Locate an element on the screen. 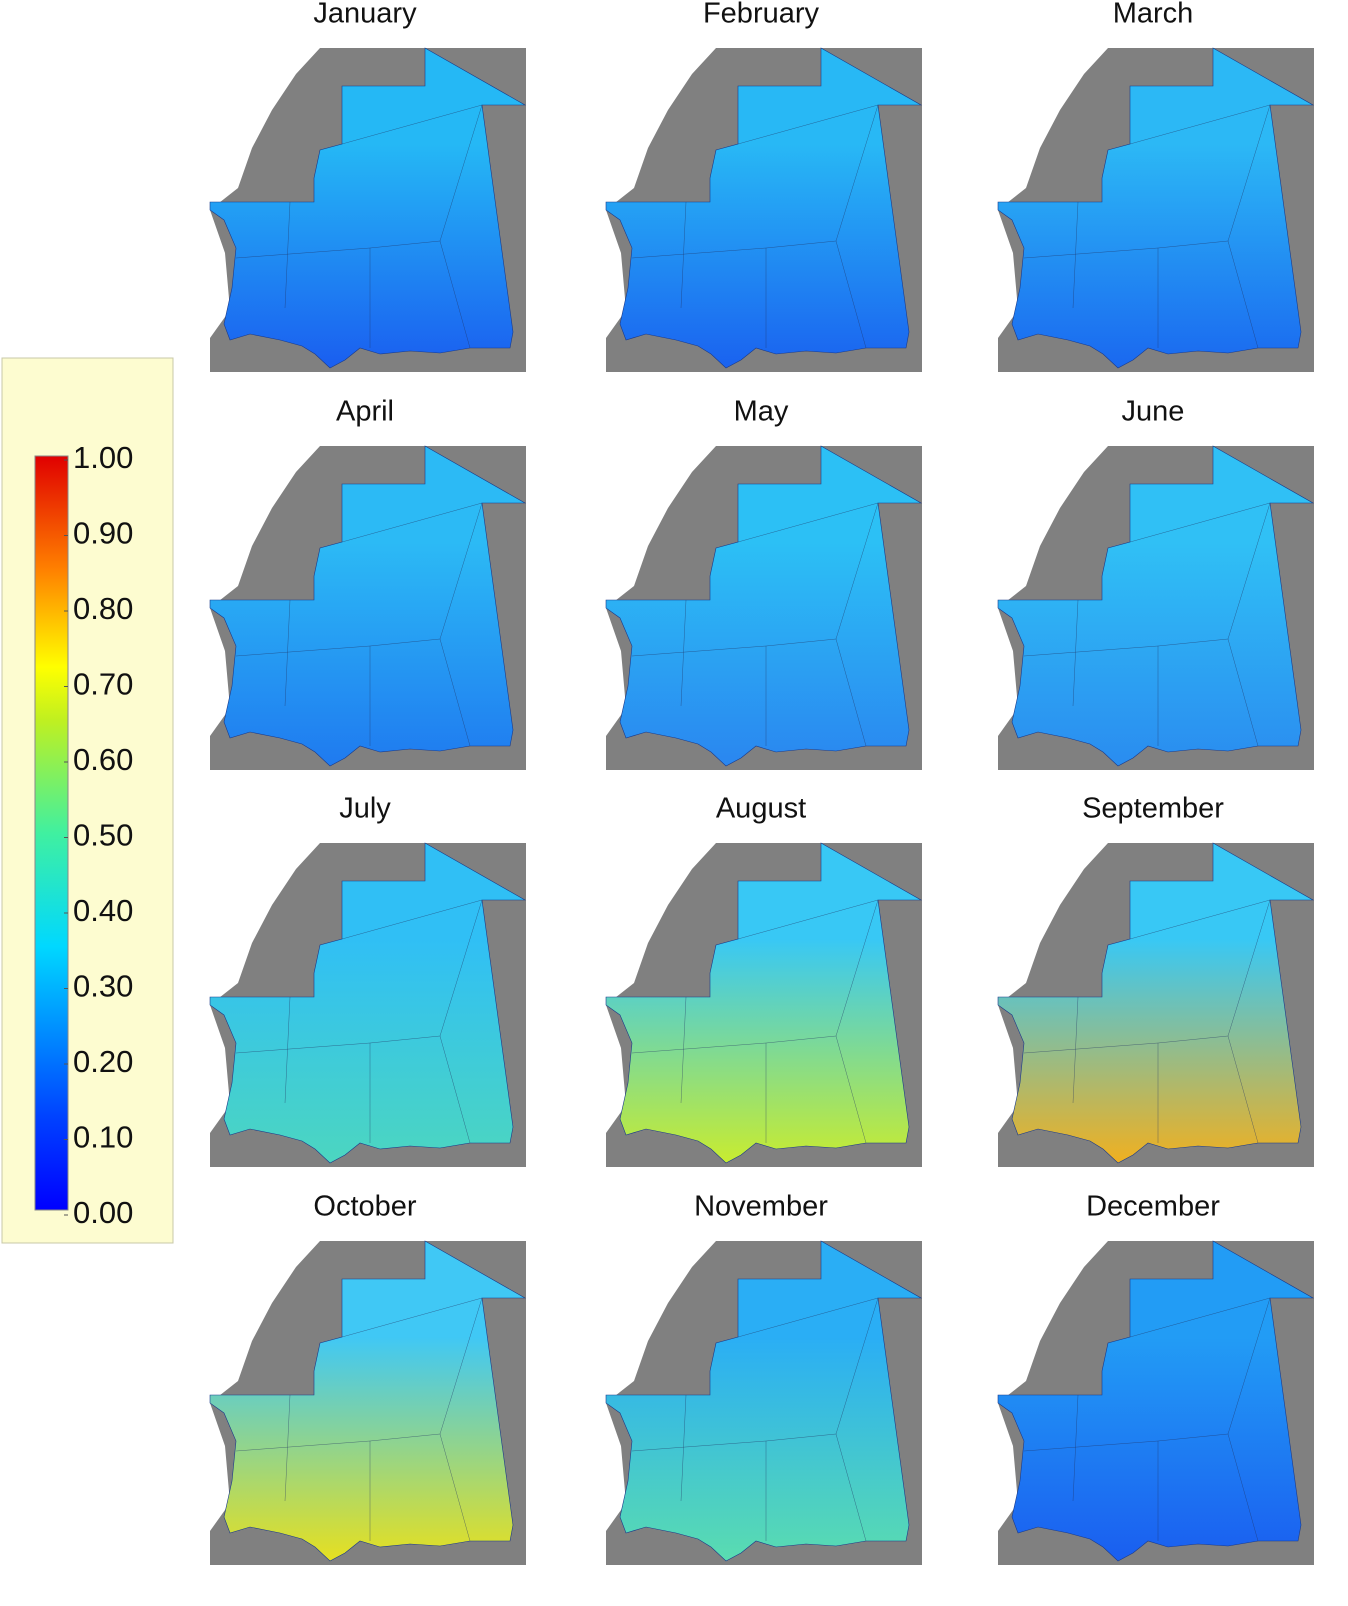 This screenshot has width=1348, height=1606. colorbar-label: 0.50 is located at coordinates (103, 835).